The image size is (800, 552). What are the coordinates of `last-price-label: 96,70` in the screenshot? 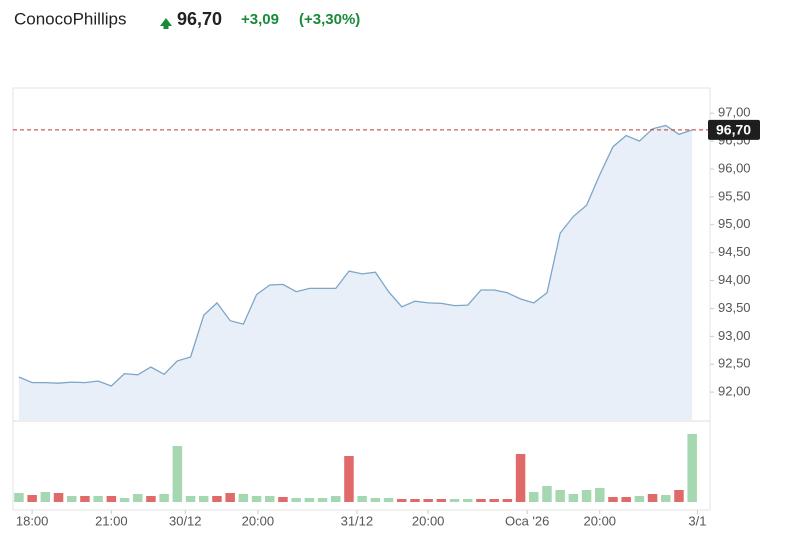 It's located at (733, 130).